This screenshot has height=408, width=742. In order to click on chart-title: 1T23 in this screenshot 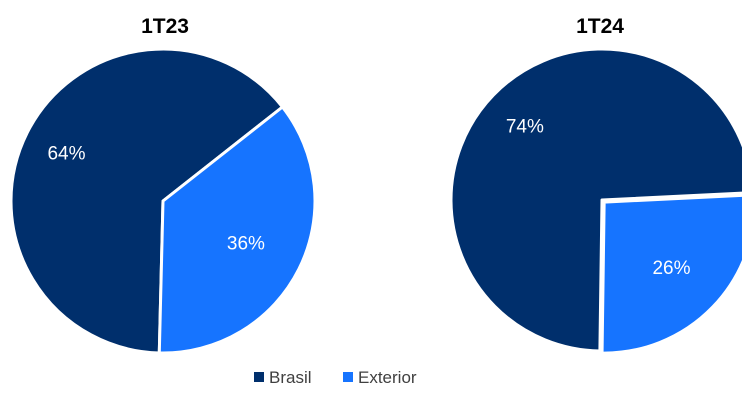, I will do `click(165, 26)`.